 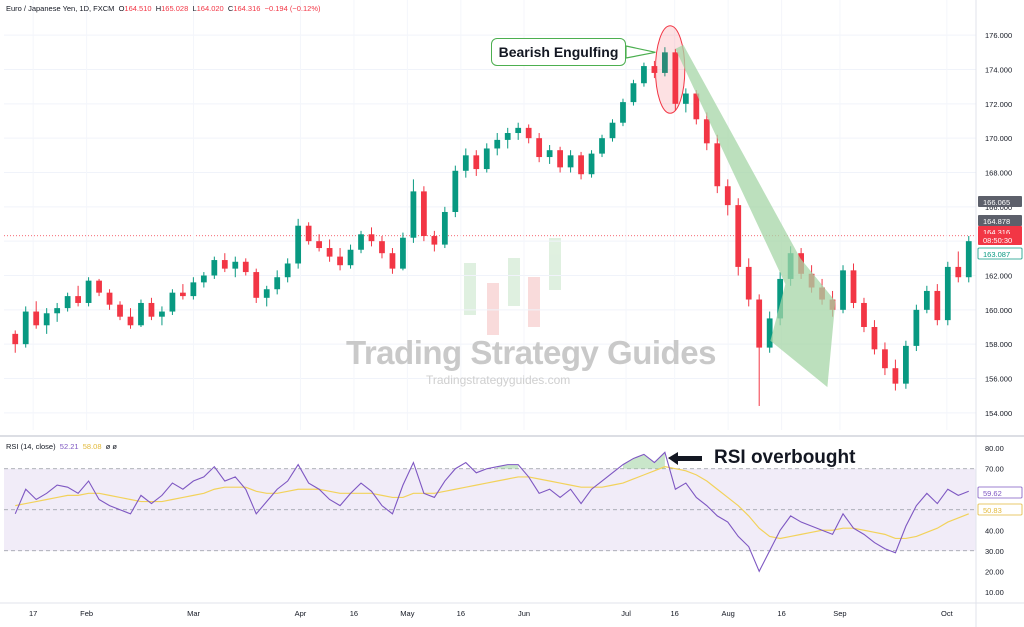 What do you see at coordinates (230, 8) in the screenshot?
I see `close-label: C` at bounding box center [230, 8].